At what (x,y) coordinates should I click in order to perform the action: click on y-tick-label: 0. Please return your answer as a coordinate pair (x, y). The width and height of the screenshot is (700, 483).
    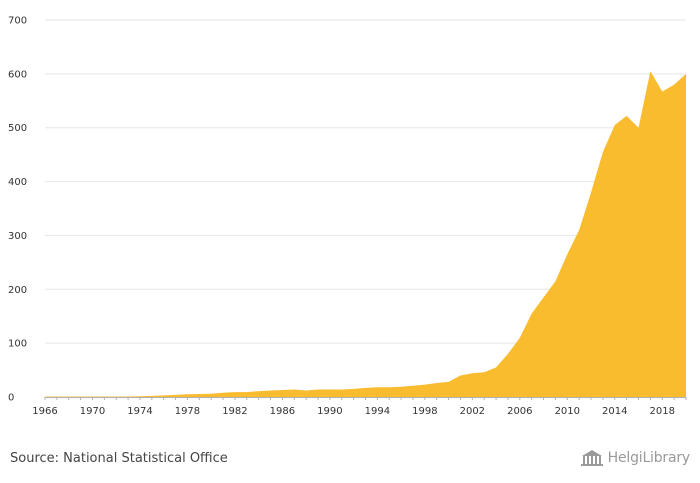
    Looking at the image, I should click on (11, 398).